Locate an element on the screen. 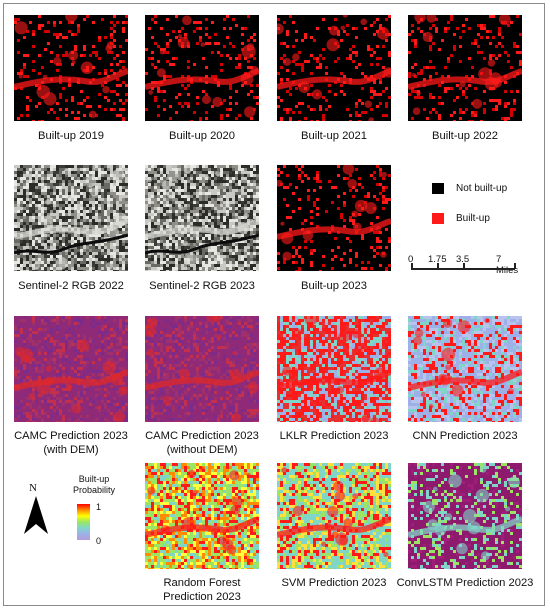 The image size is (550, 611). scale-label-0: 0 is located at coordinates (411, 259).